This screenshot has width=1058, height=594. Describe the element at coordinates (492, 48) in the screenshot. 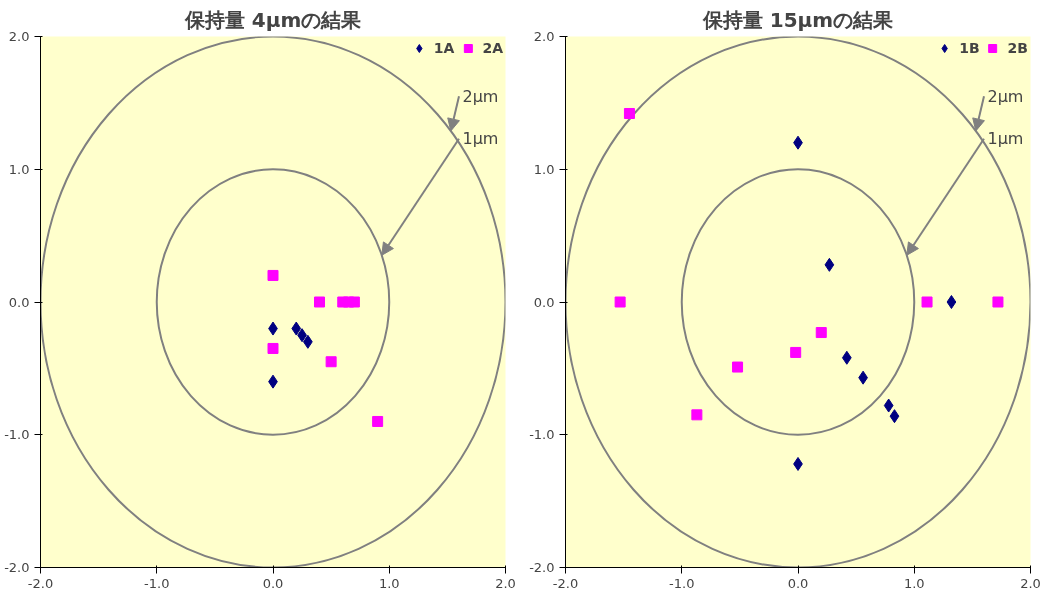

I see `legend-label: 2A` at that location.